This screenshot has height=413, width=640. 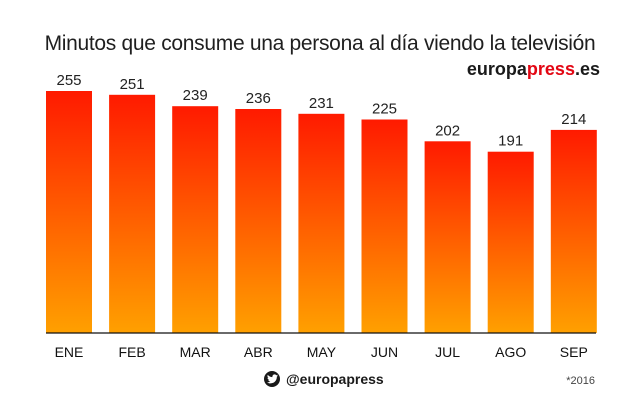 I want to click on tick-label-feb: FEB, so click(x=131, y=352).